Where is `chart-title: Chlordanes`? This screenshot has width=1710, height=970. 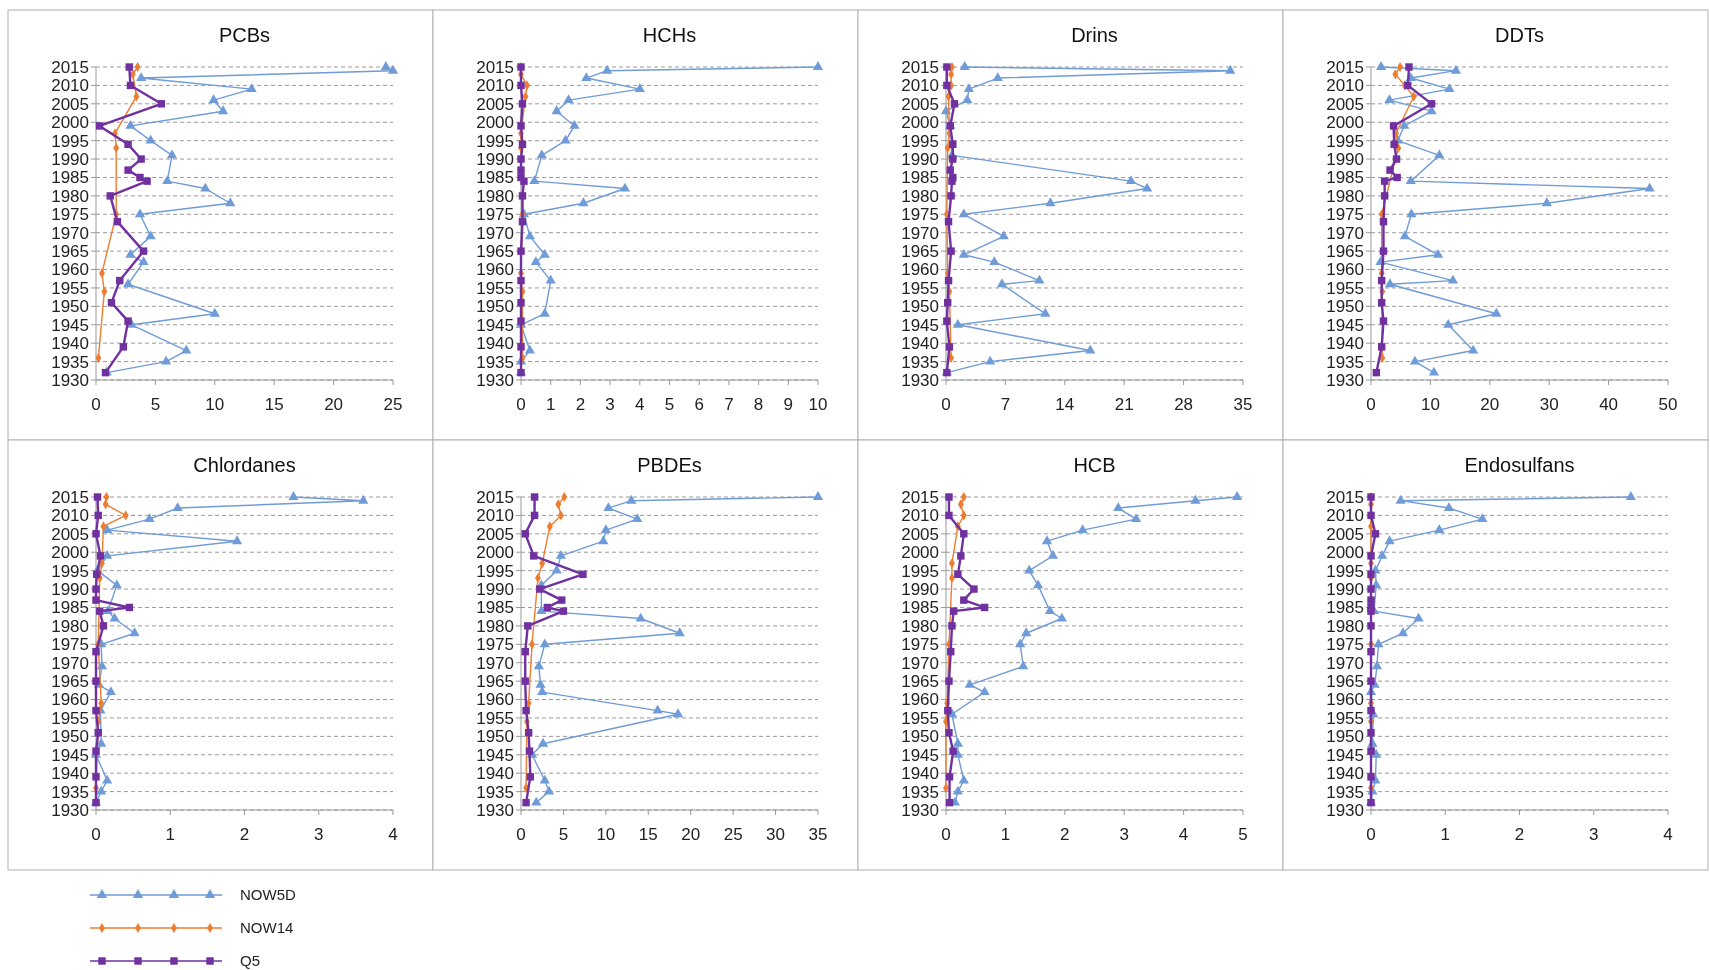
chart-title: Chlordanes is located at coordinates (244, 465).